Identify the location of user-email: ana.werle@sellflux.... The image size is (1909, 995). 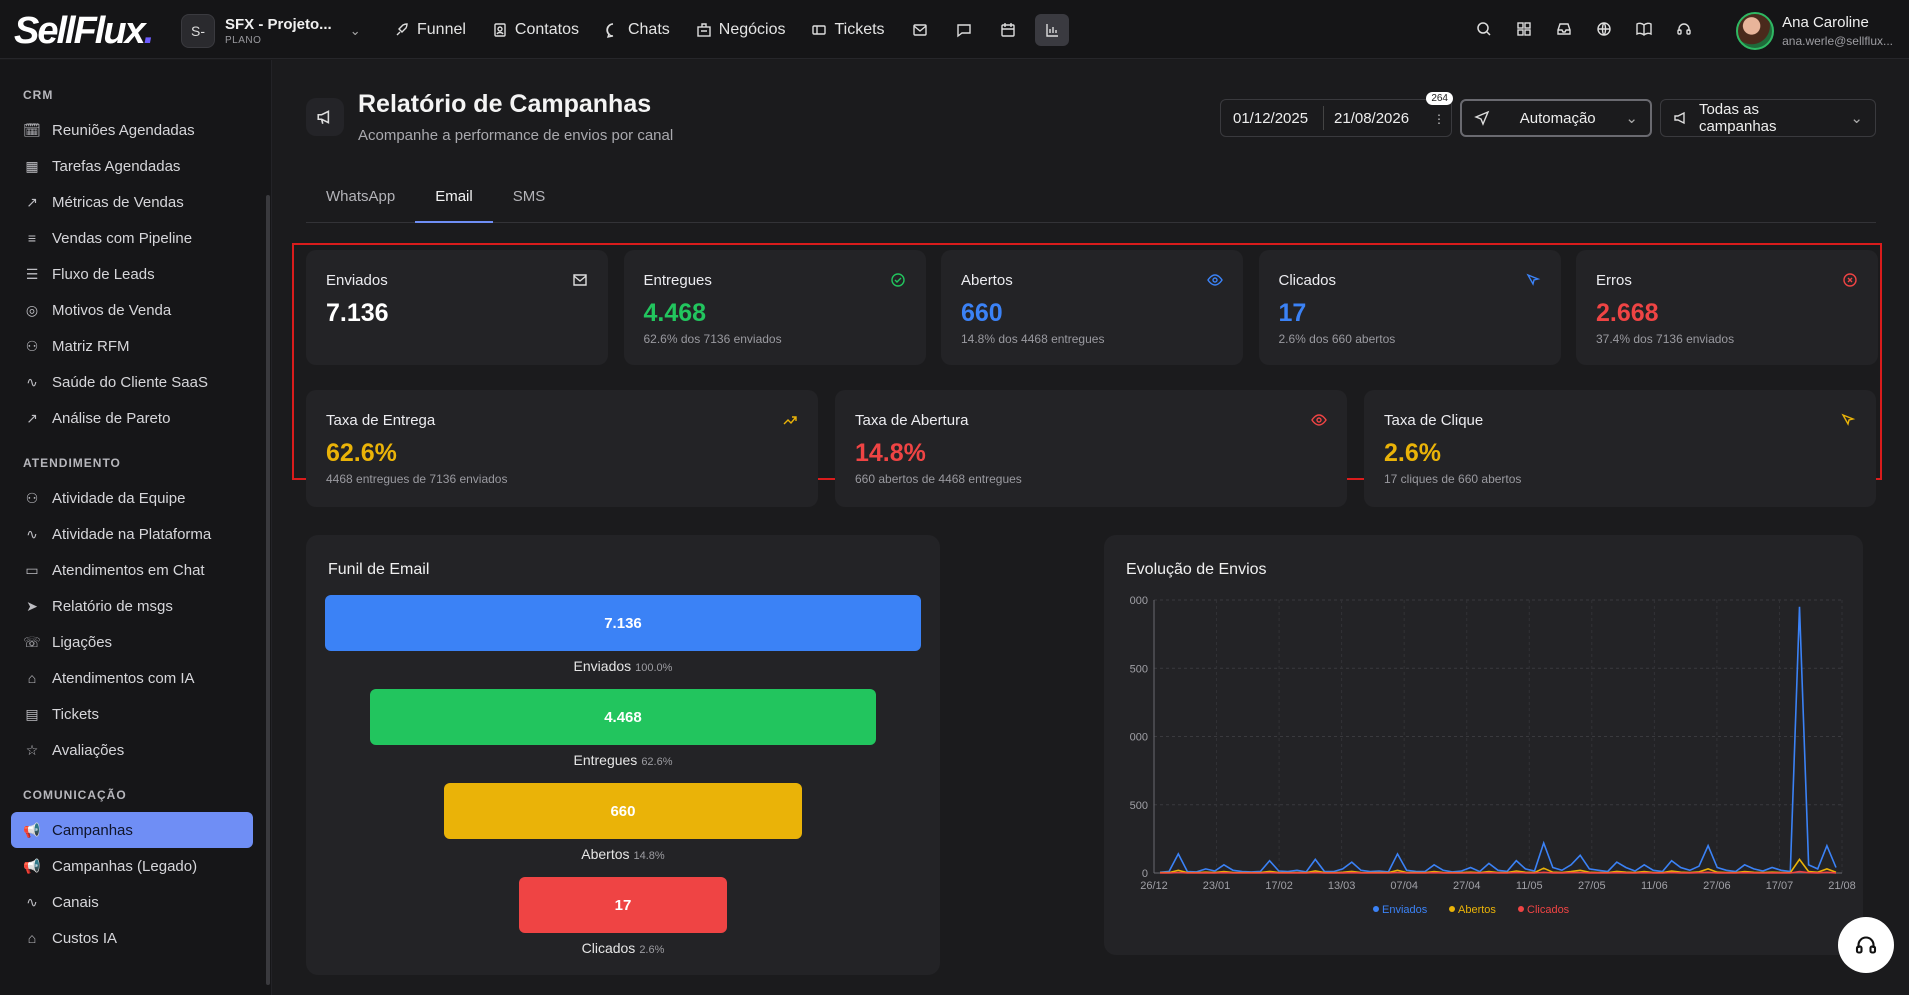
(1837, 41).